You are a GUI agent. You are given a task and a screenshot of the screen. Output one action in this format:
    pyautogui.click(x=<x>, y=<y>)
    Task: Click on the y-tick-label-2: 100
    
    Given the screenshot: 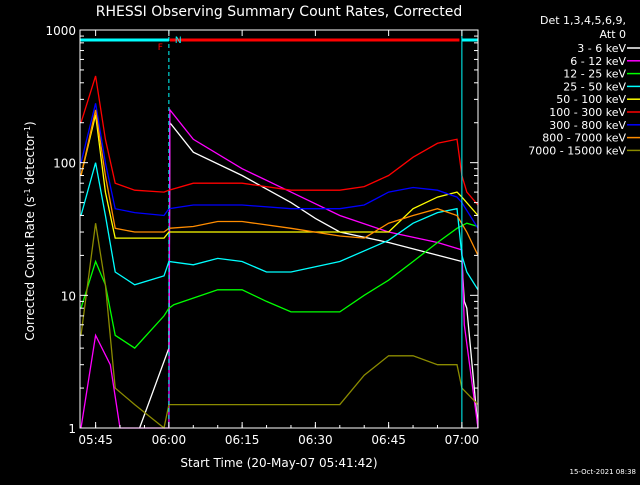 What is the action you would take?
    pyautogui.click(x=64, y=164)
    